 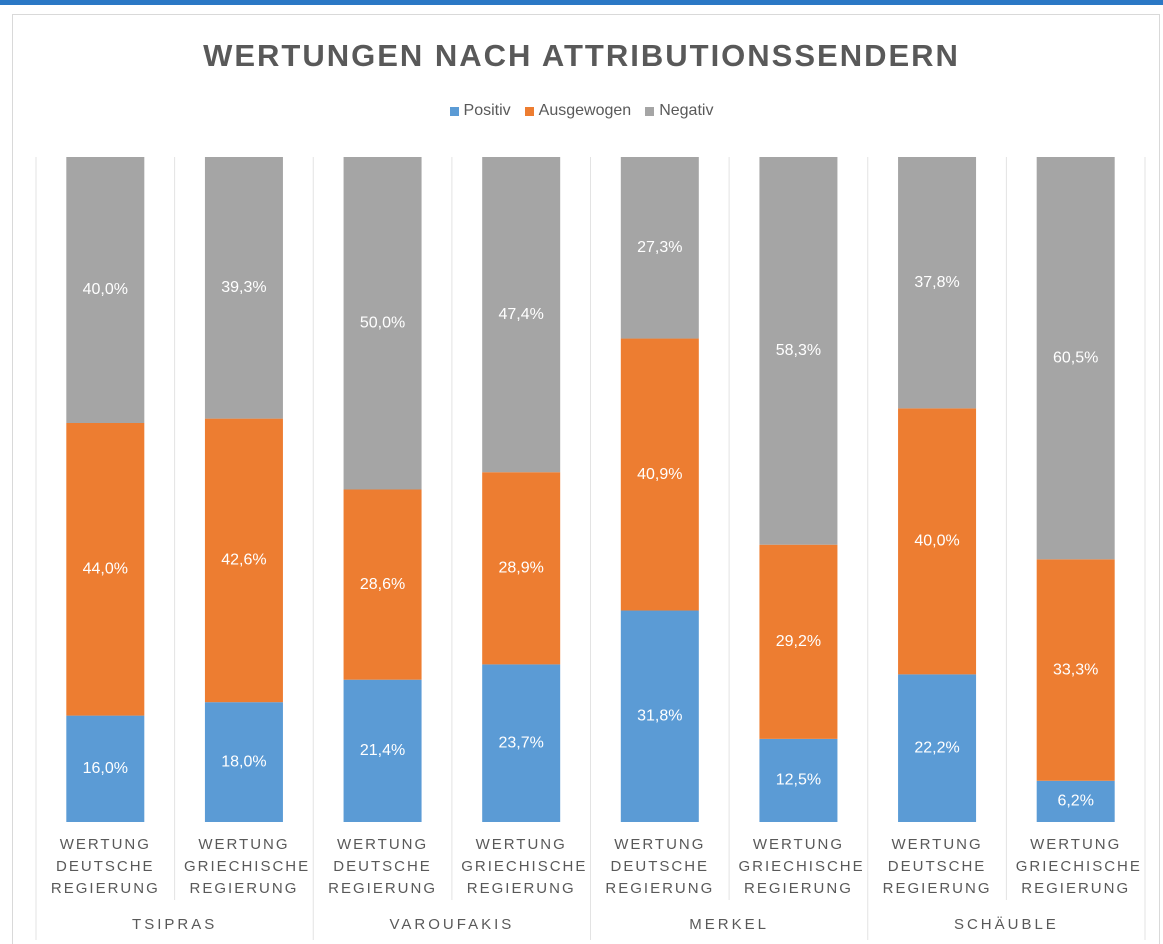 I want to click on data-label: 60,5%, so click(x=1075, y=357).